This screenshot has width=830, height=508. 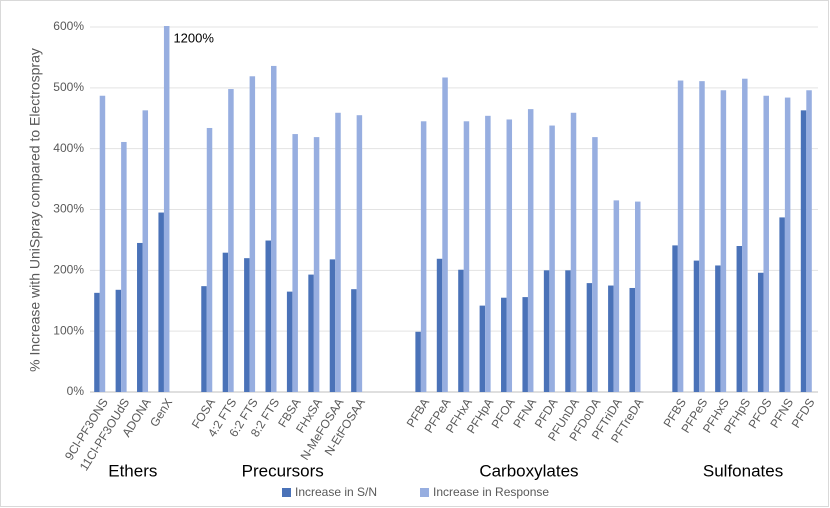 What do you see at coordinates (491, 492) in the screenshot?
I see `legend-label: Increase in Response` at bounding box center [491, 492].